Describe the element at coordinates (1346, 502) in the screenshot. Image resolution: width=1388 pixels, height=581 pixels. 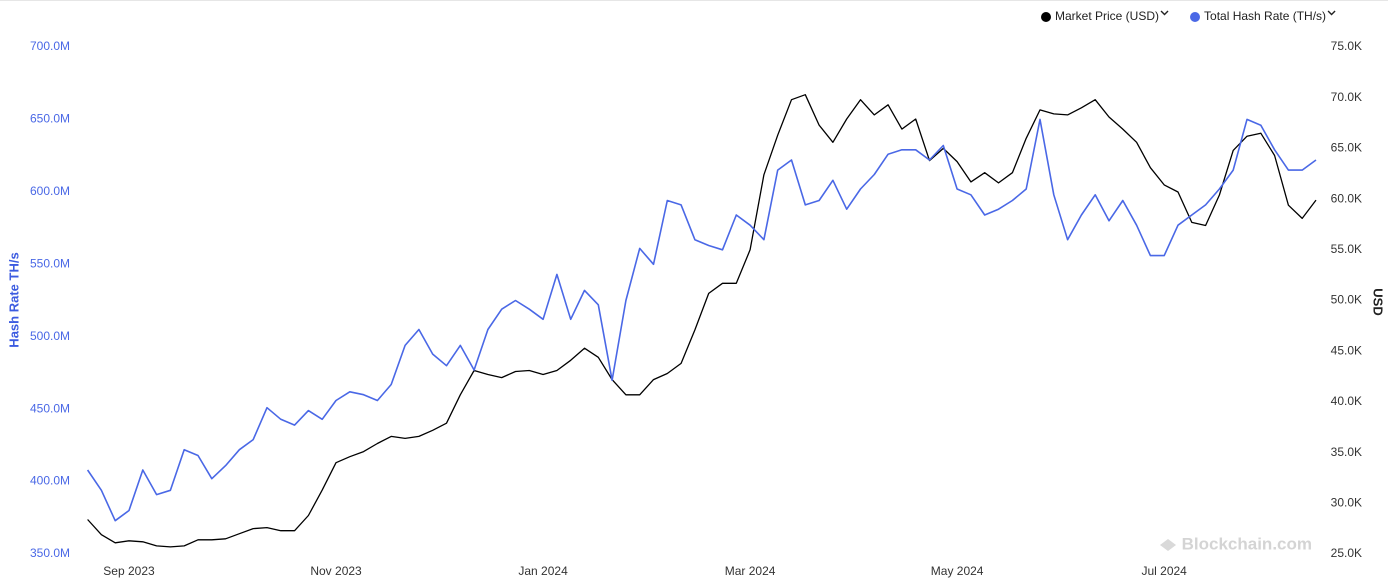
I see `y2-tick-label: 30.0K` at that location.